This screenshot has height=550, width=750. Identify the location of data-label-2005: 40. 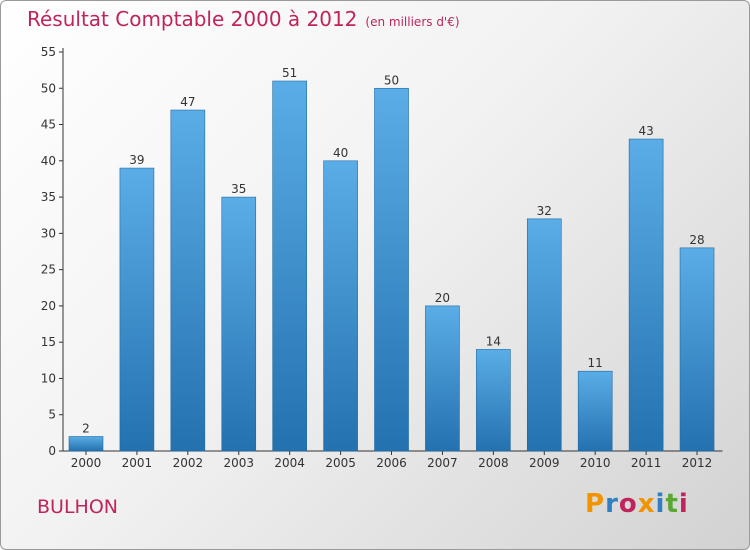
(340, 153).